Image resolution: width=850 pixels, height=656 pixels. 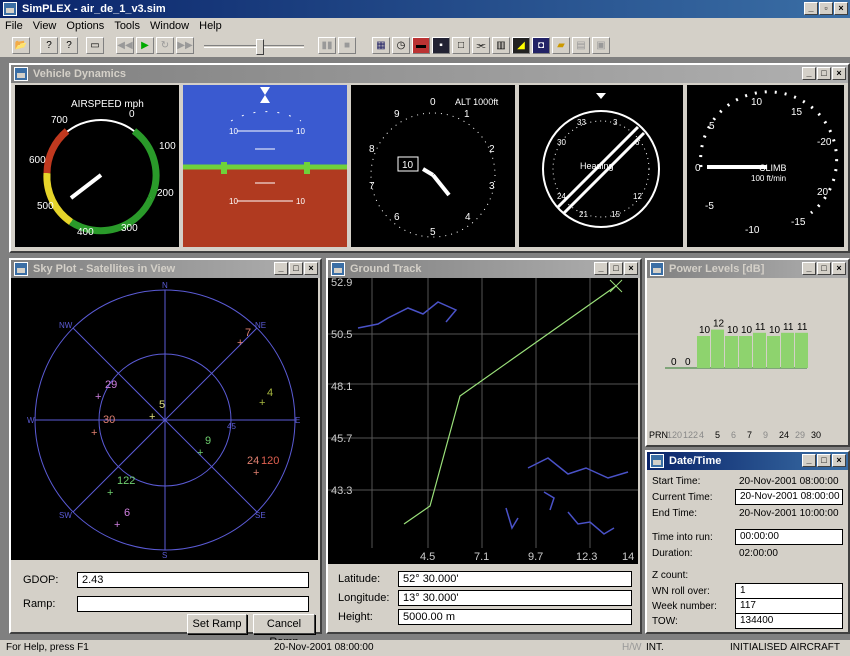 What do you see at coordinates (14, 26) in the screenshot?
I see `menu-file: File` at bounding box center [14, 26].